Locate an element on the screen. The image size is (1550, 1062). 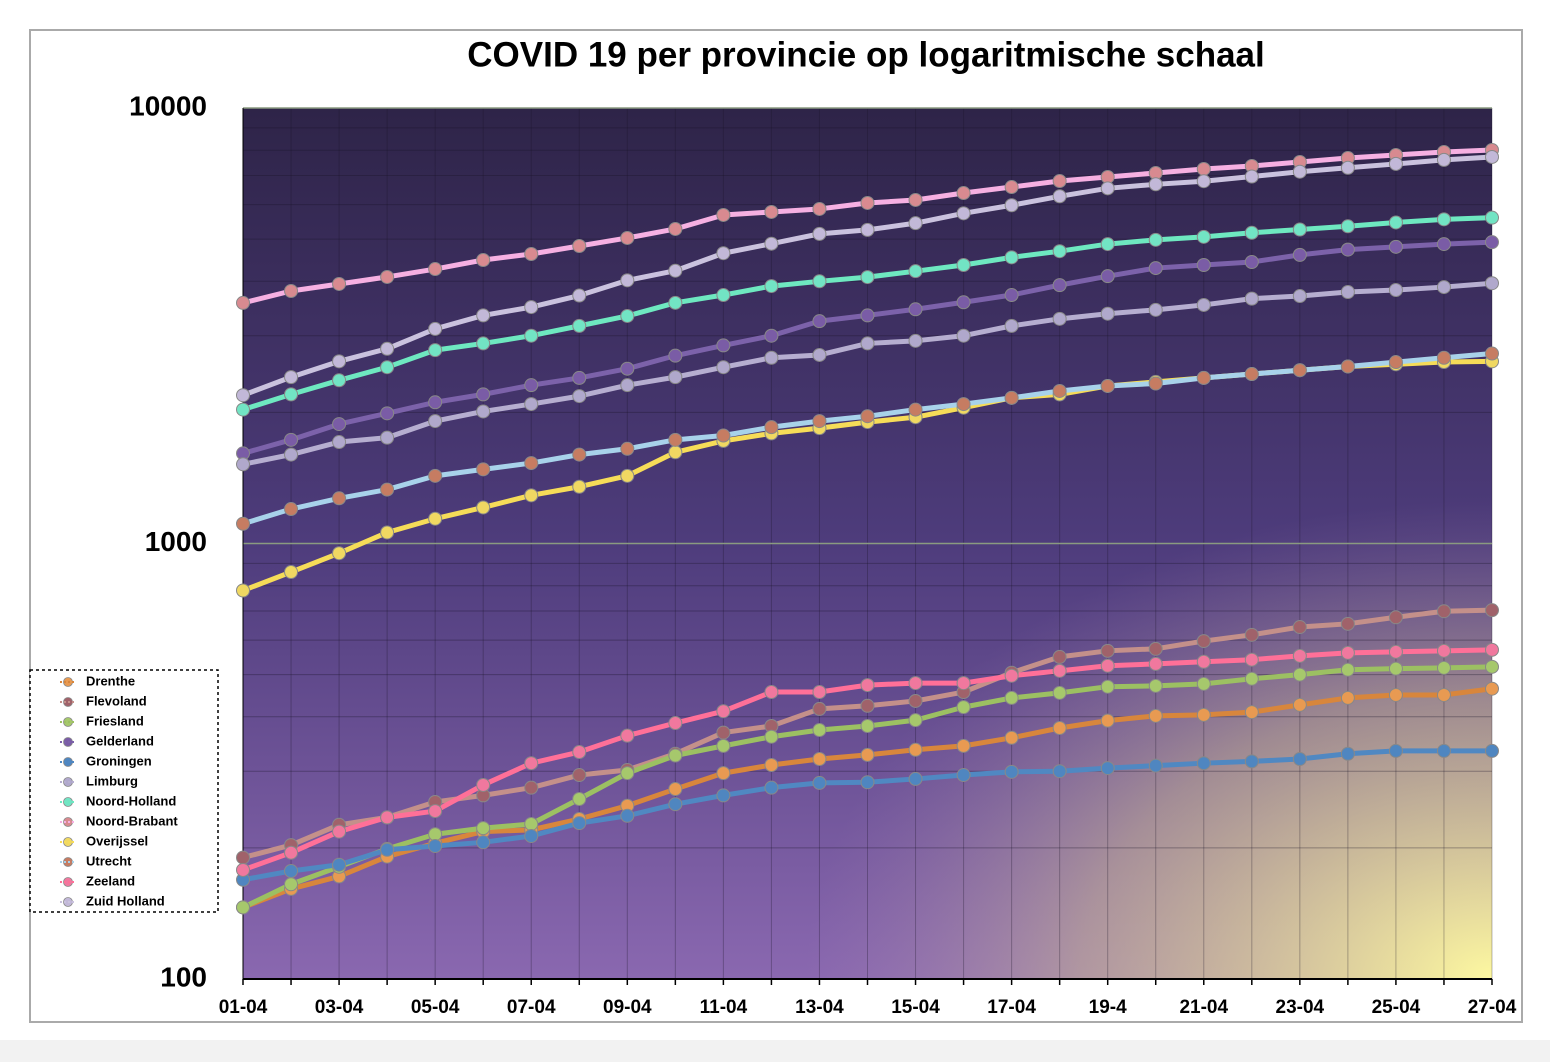
x-tick-label: 03-04 is located at coordinates (339, 1007).